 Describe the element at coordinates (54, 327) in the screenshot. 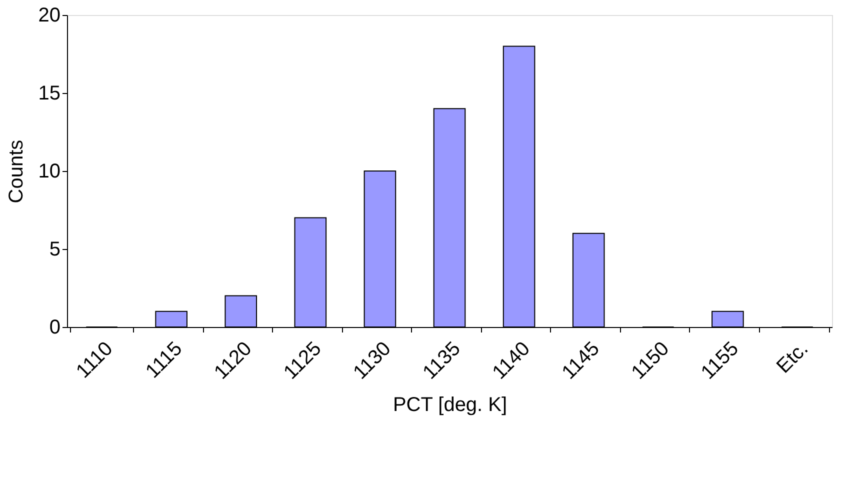

I see `y-tick-label: 0` at that location.